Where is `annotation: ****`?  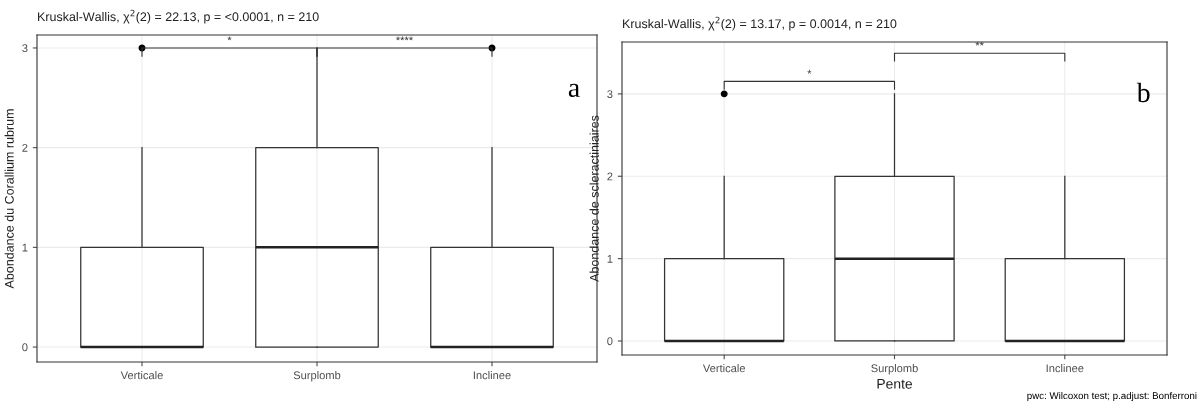 annotation: **** is located at coordinates (404, 38).